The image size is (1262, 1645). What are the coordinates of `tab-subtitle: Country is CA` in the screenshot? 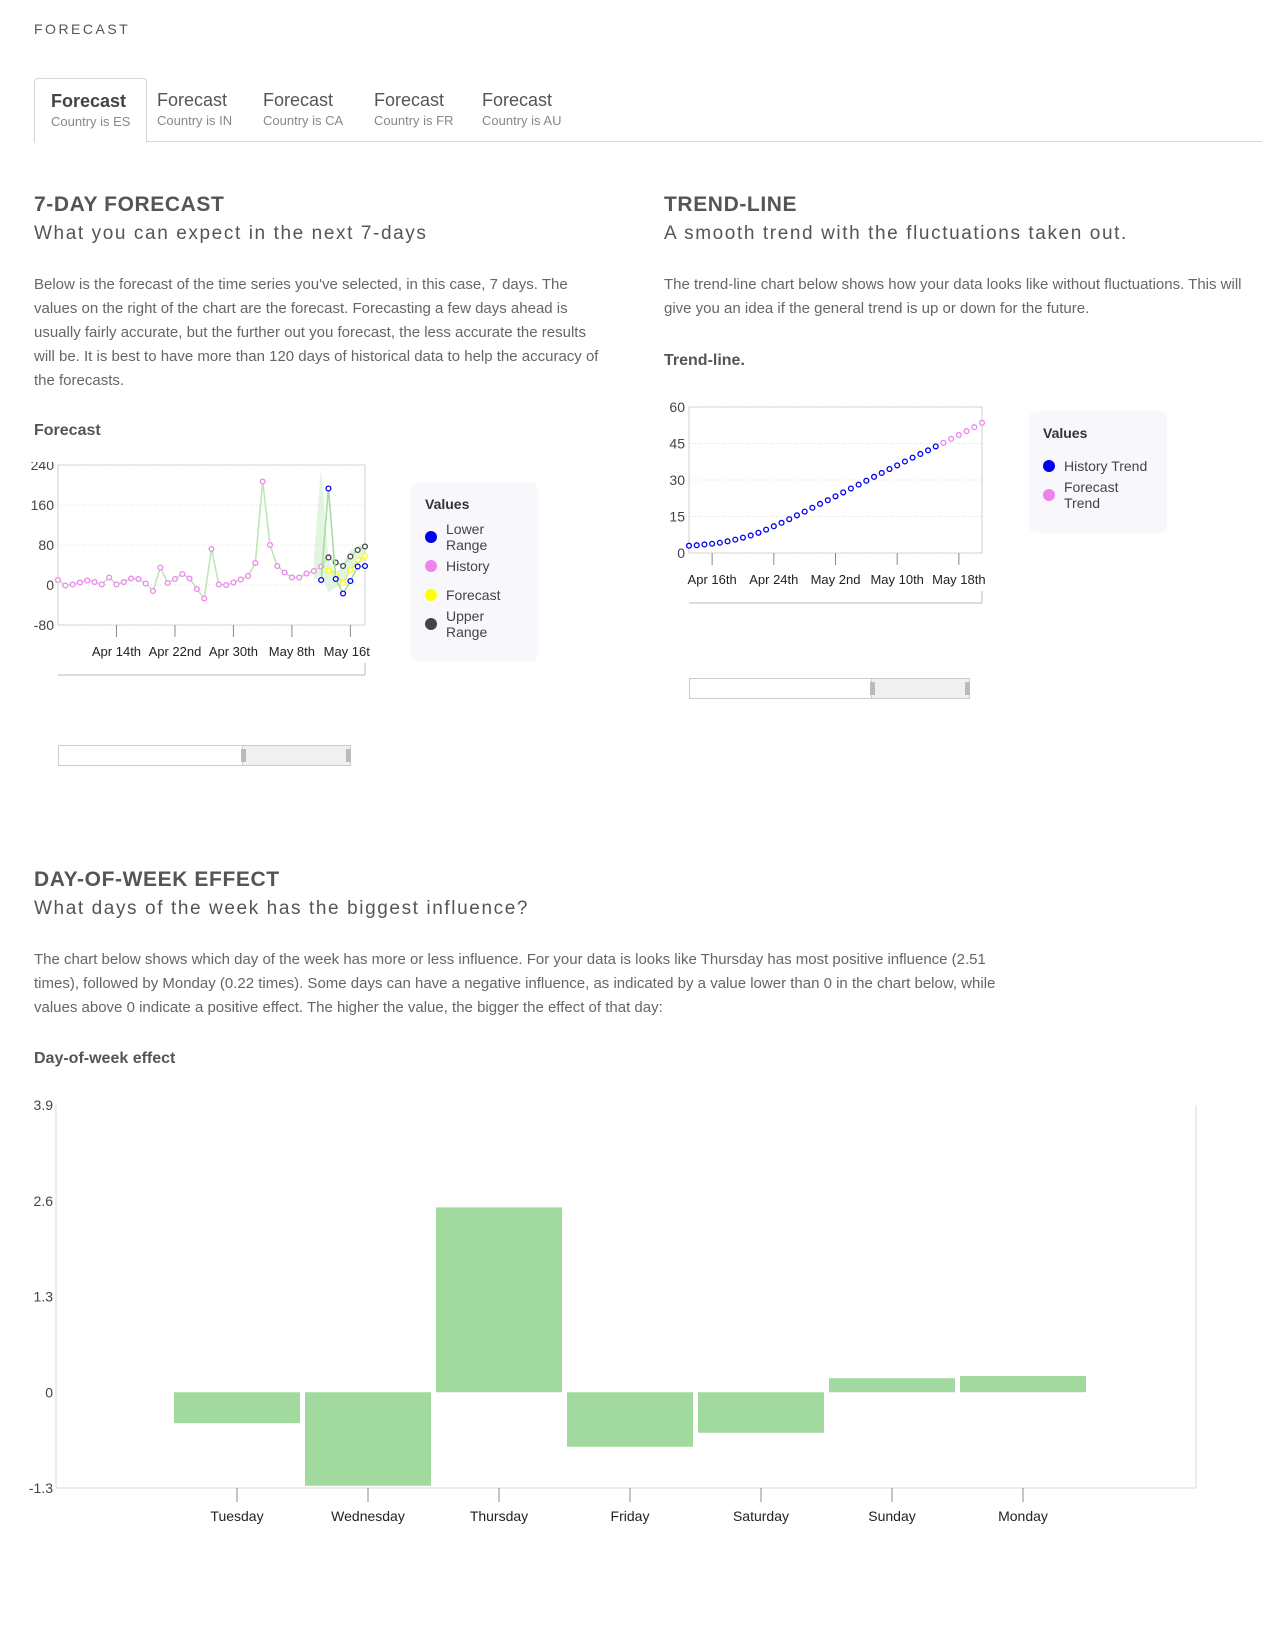 It's located at (303, 120).